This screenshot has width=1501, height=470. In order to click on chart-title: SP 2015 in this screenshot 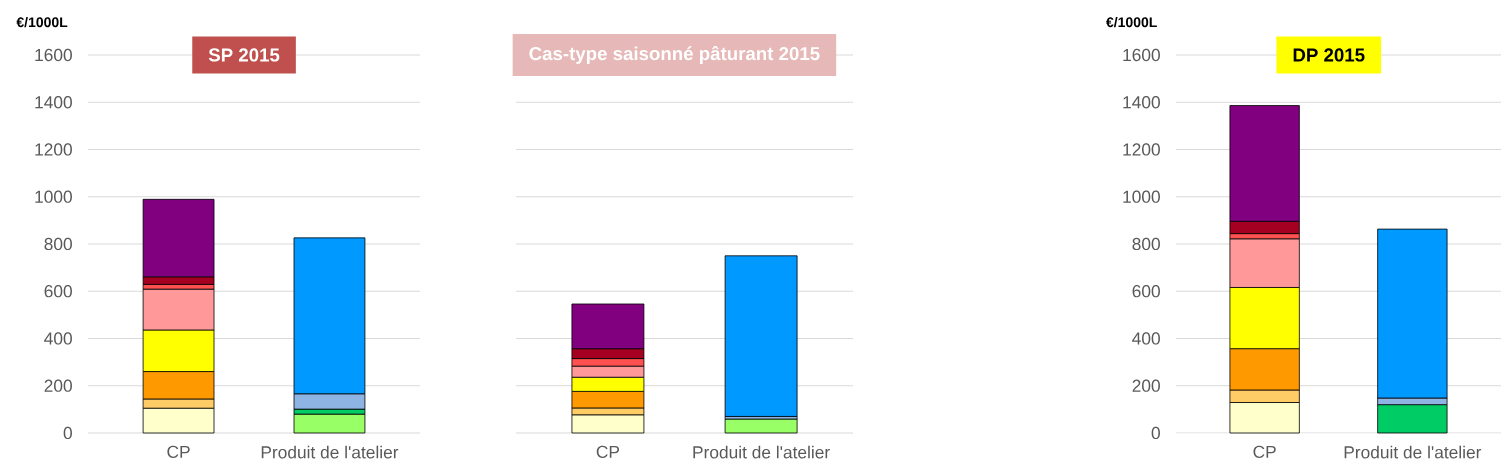, I will do `click(244, 55)`.